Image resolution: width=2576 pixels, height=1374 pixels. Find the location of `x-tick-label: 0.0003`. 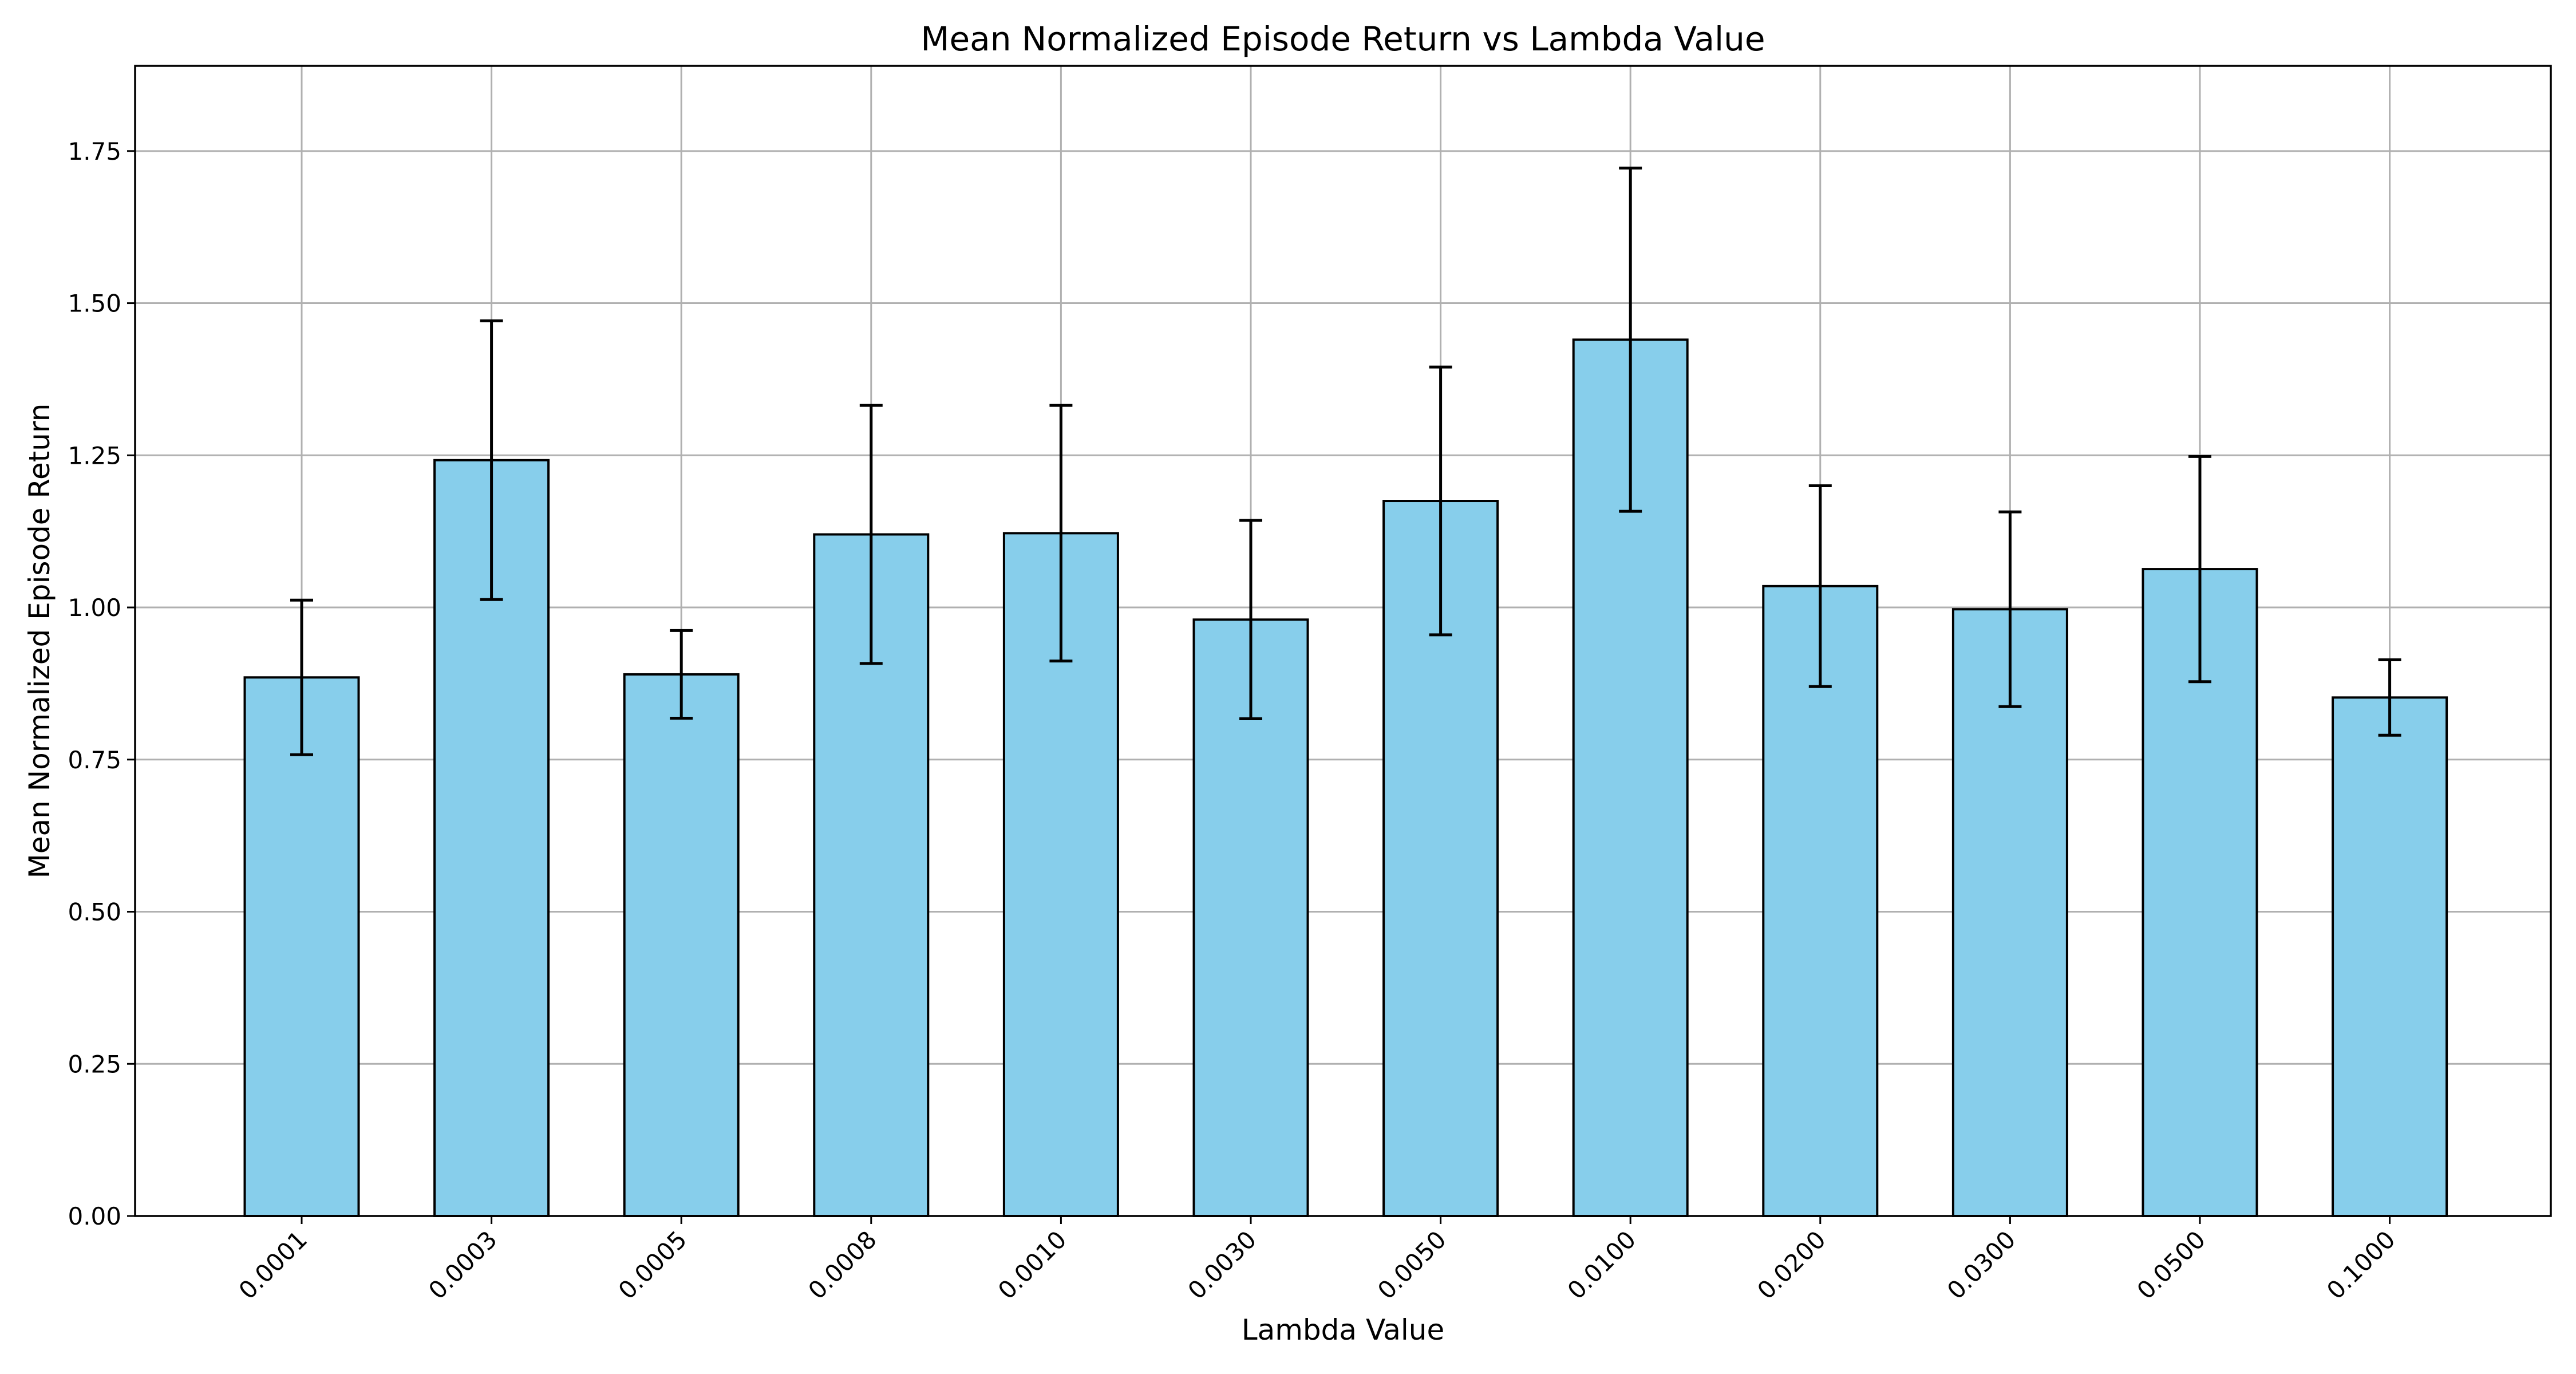

x-tick-label: 0.0003 is located at coordinates (463, 1265).